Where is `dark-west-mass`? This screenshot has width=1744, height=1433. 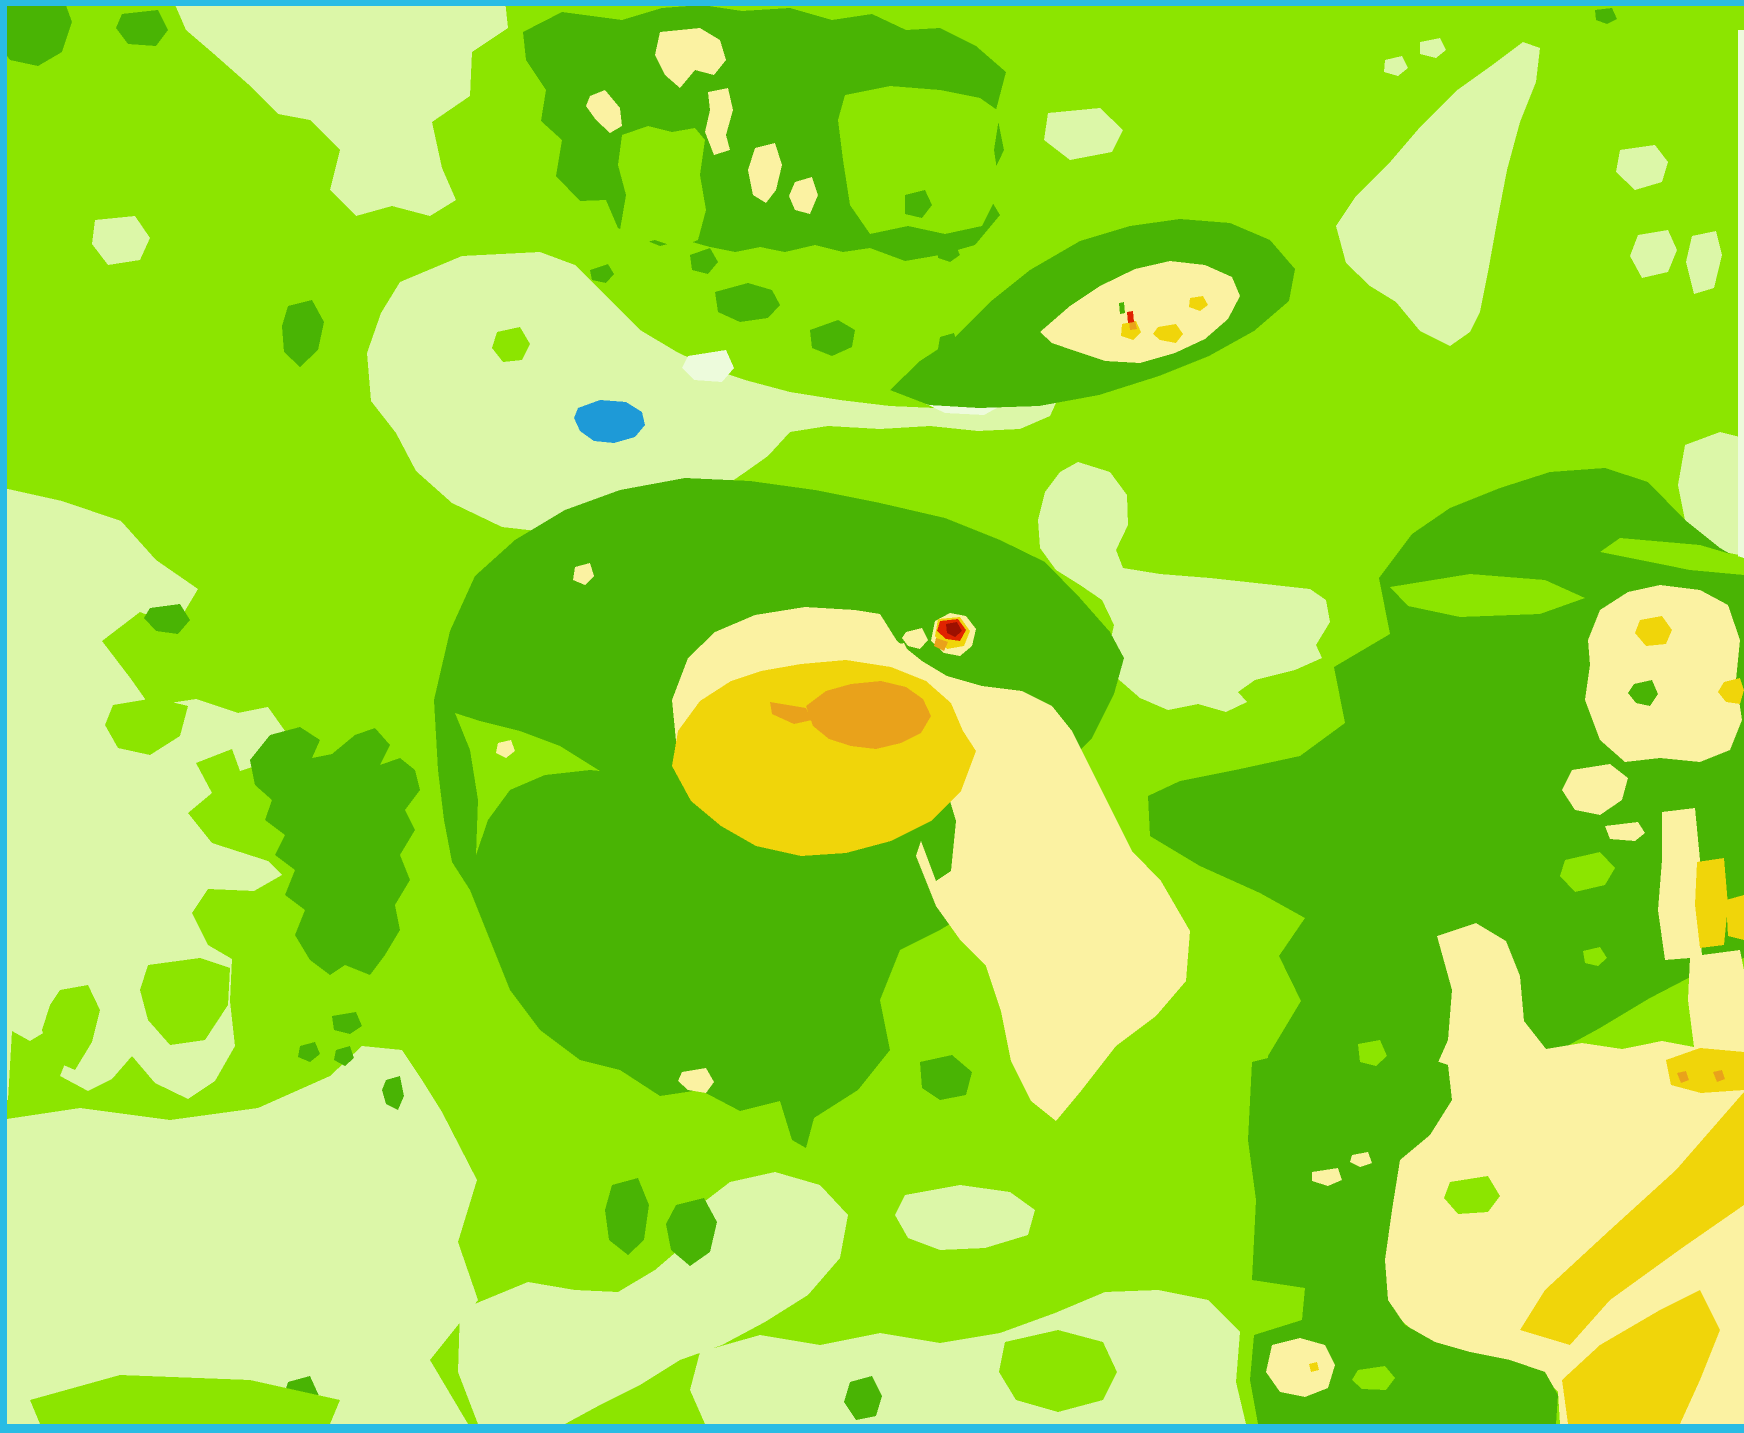
dark-west-mass is located at coordinates (335, 851).